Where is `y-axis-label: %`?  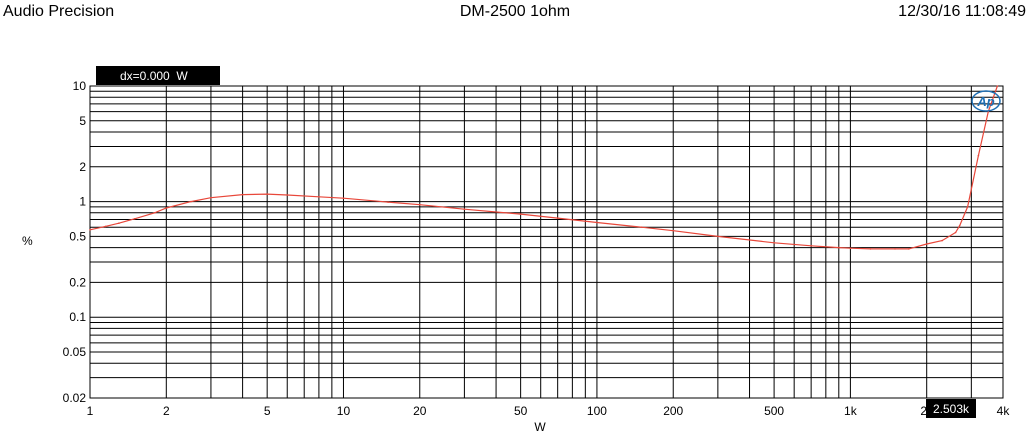
y-axis-label: % is located at coordinates (27, 241).